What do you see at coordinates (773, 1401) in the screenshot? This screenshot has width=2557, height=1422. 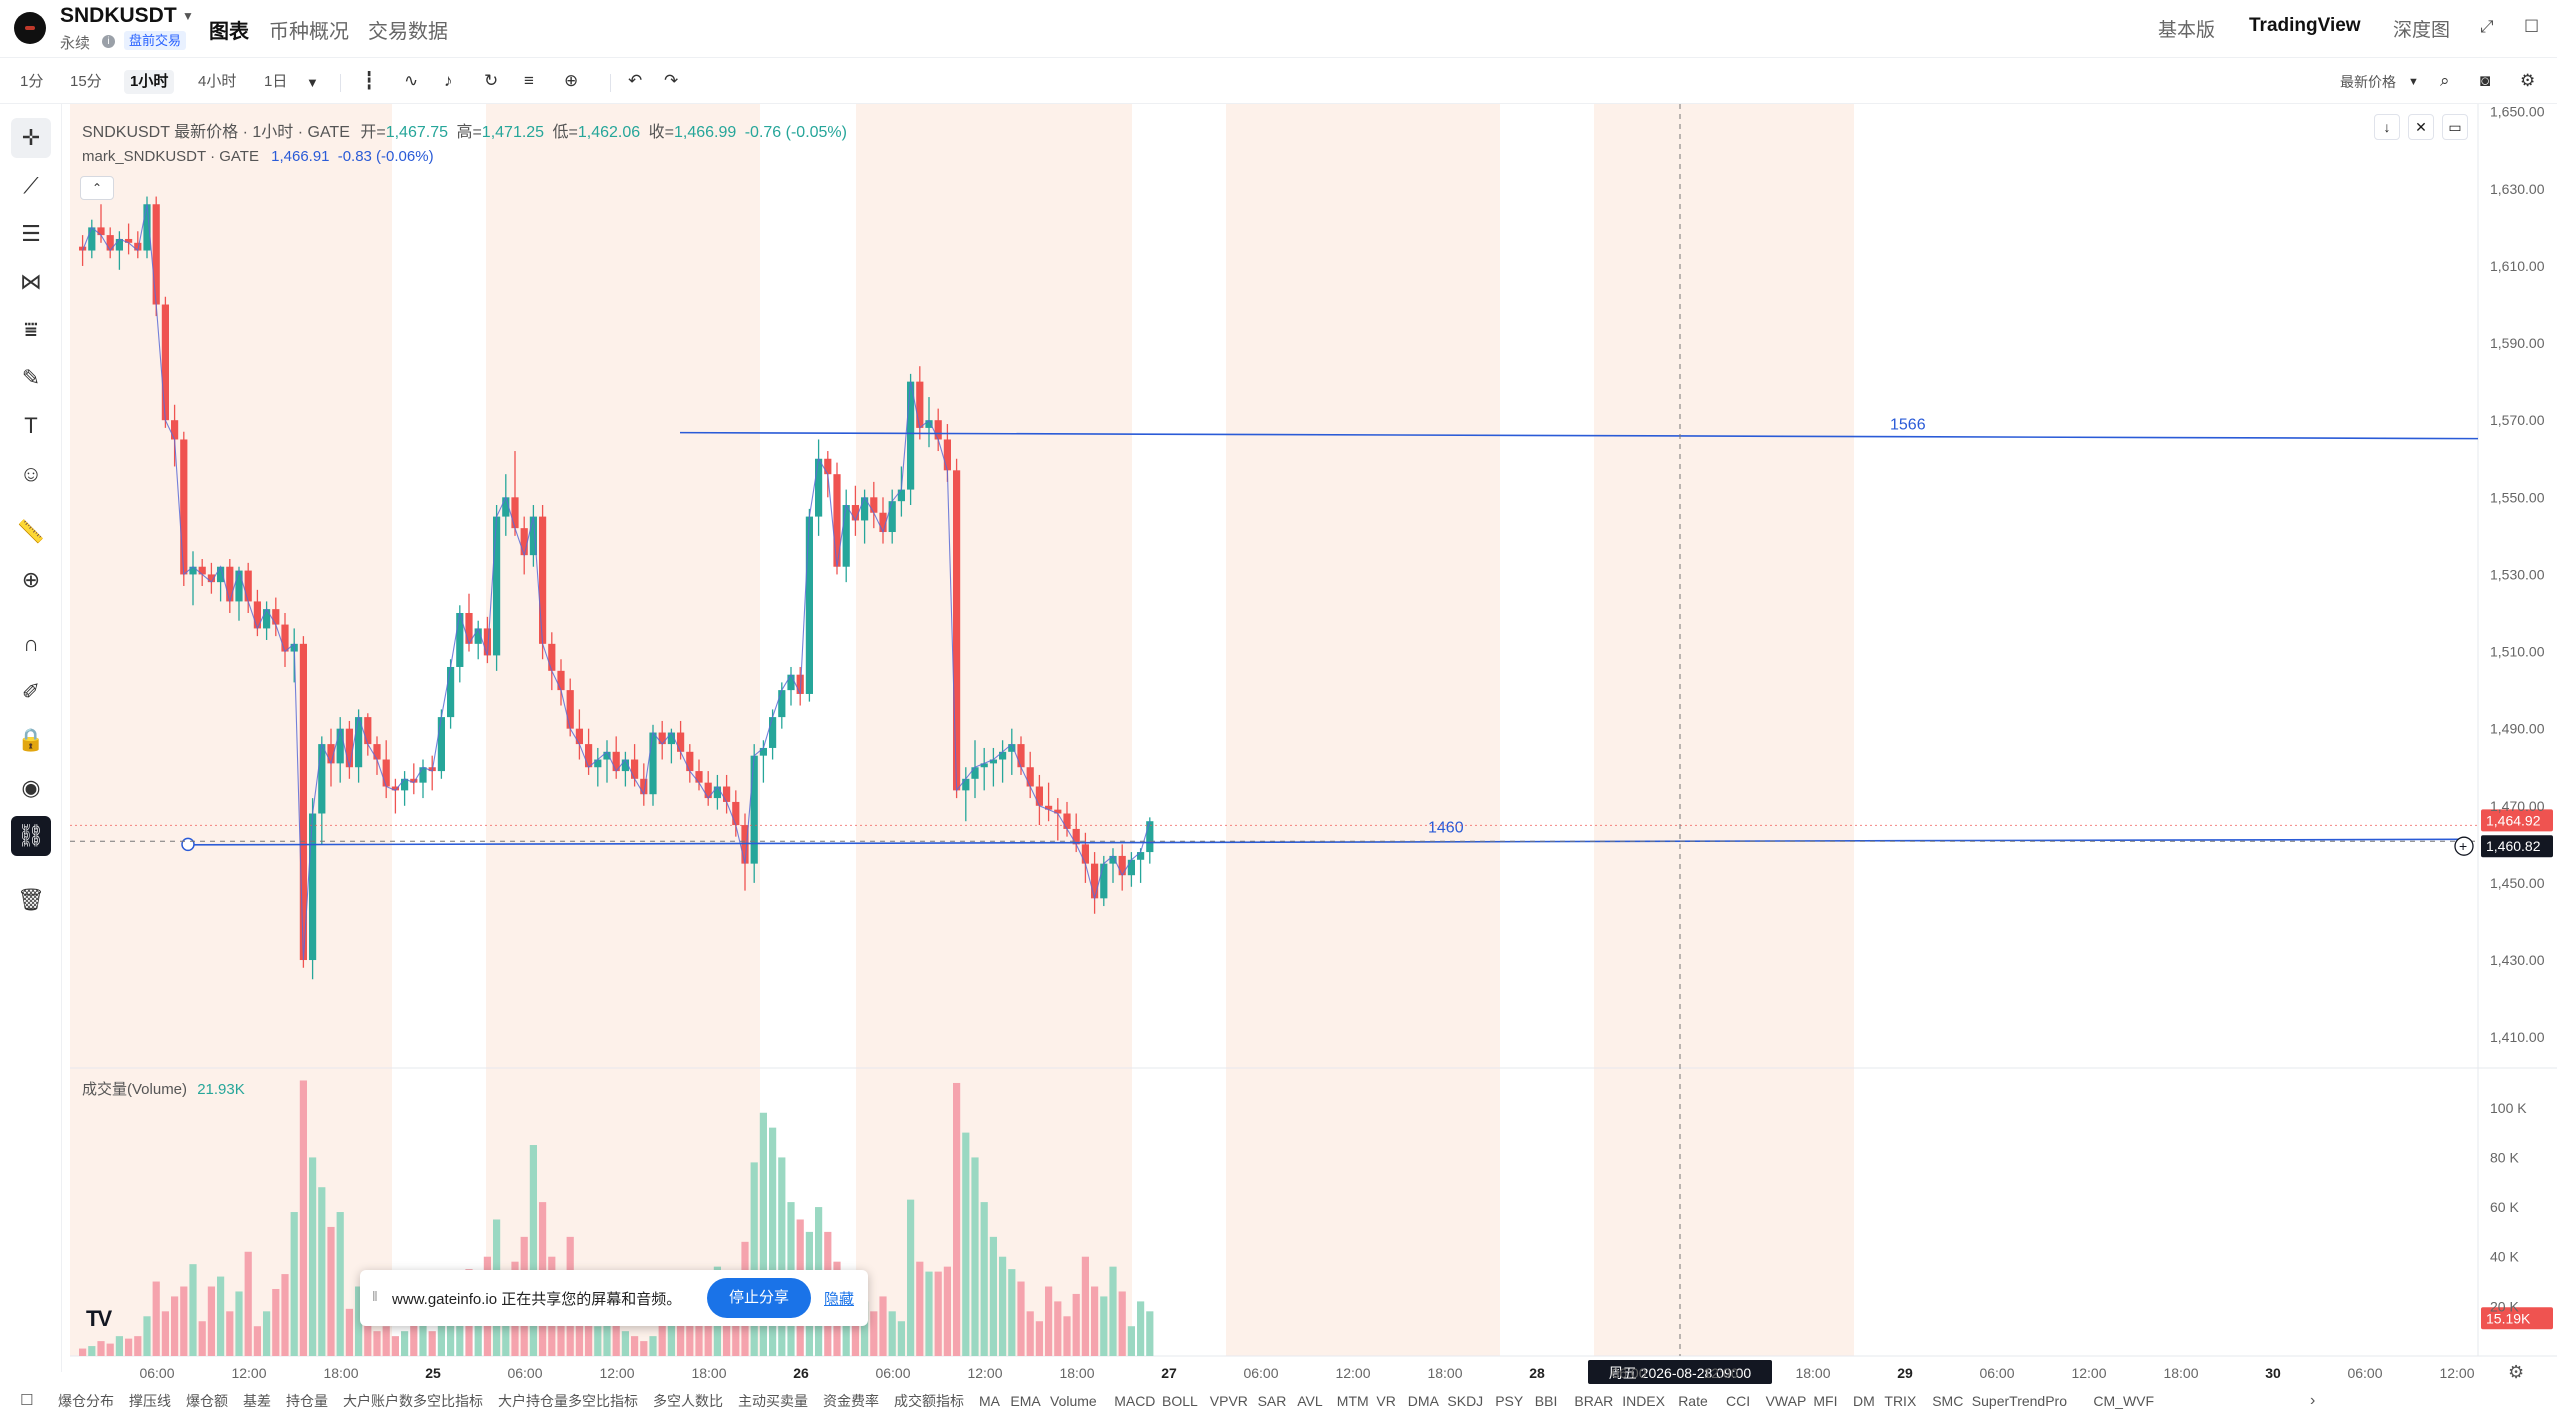 I see `indicator-item: 主动买卖量` at bounding box center [773, 1401].